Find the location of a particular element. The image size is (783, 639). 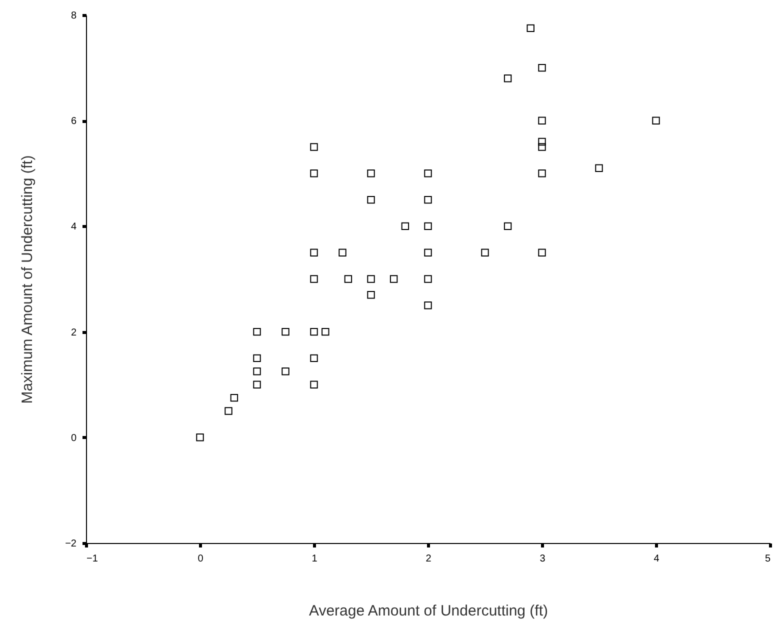

x-tick-label: 1 is located at coordinates (315, 559).